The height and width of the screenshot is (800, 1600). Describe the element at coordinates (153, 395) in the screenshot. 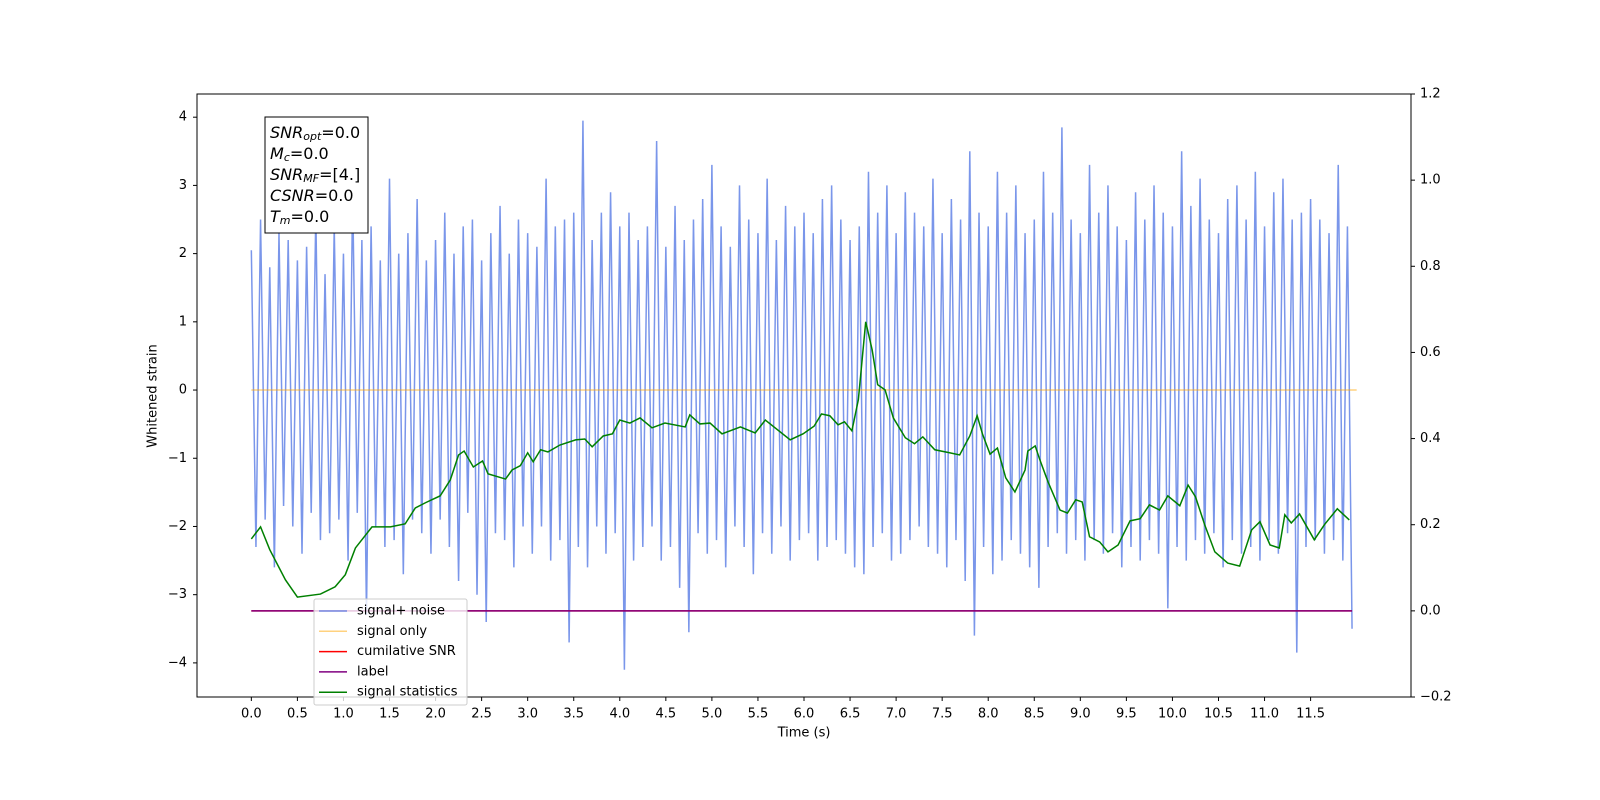

I see `y-axis-label: Whitened strain` at that location.